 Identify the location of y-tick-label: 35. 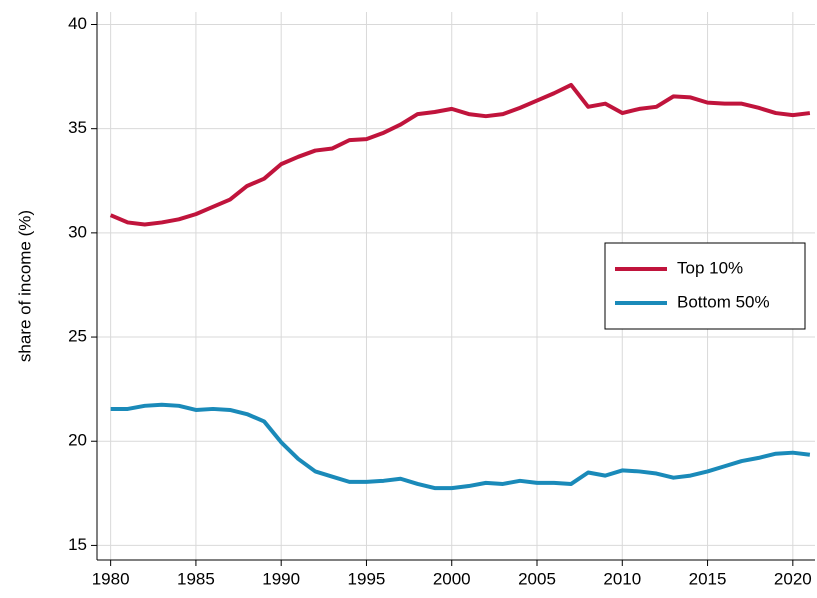
(77, 127).